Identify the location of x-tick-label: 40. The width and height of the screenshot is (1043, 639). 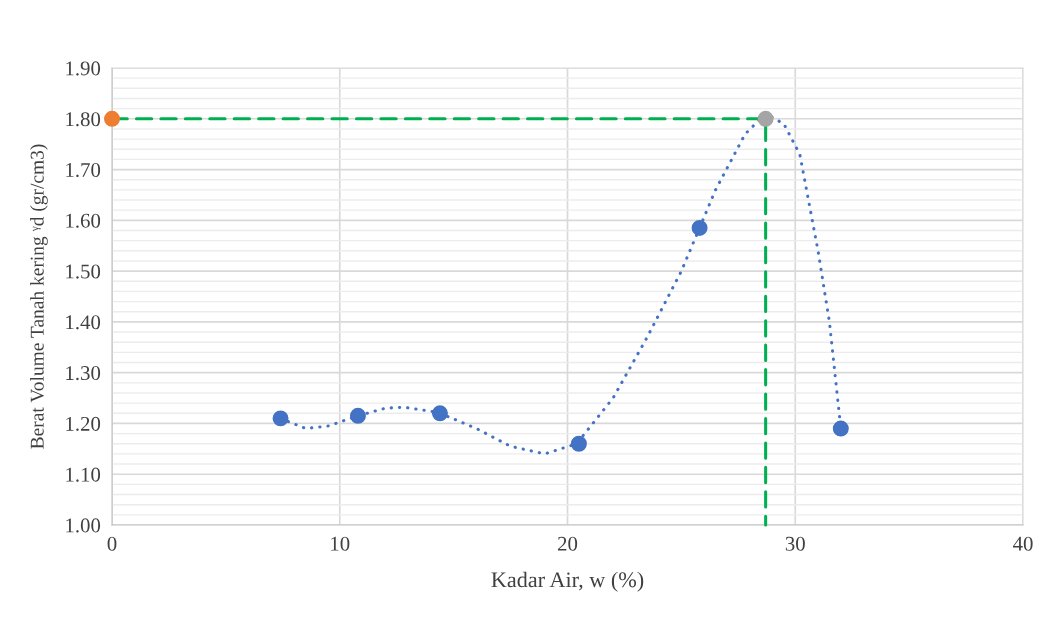
(1022, 543).